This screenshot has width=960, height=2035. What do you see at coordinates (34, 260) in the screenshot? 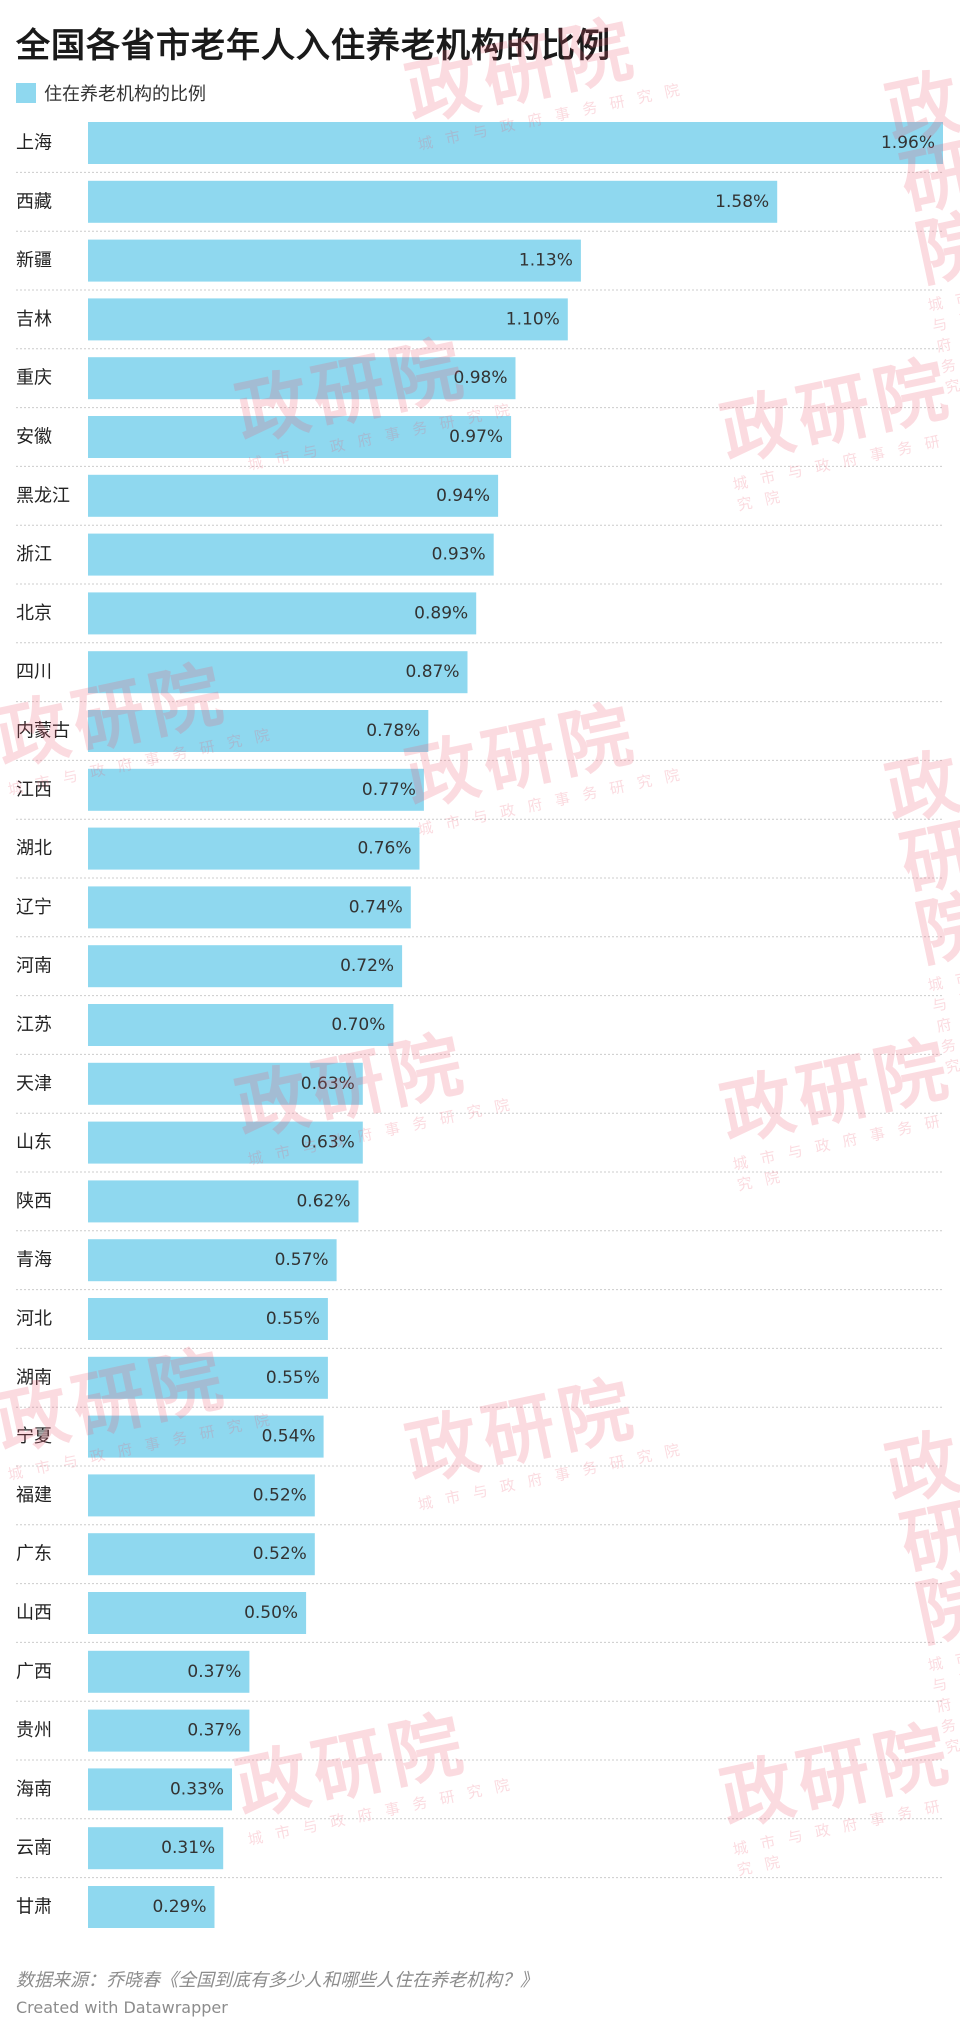
I see `category-label: 新疆` at bounding box center [34, 260].